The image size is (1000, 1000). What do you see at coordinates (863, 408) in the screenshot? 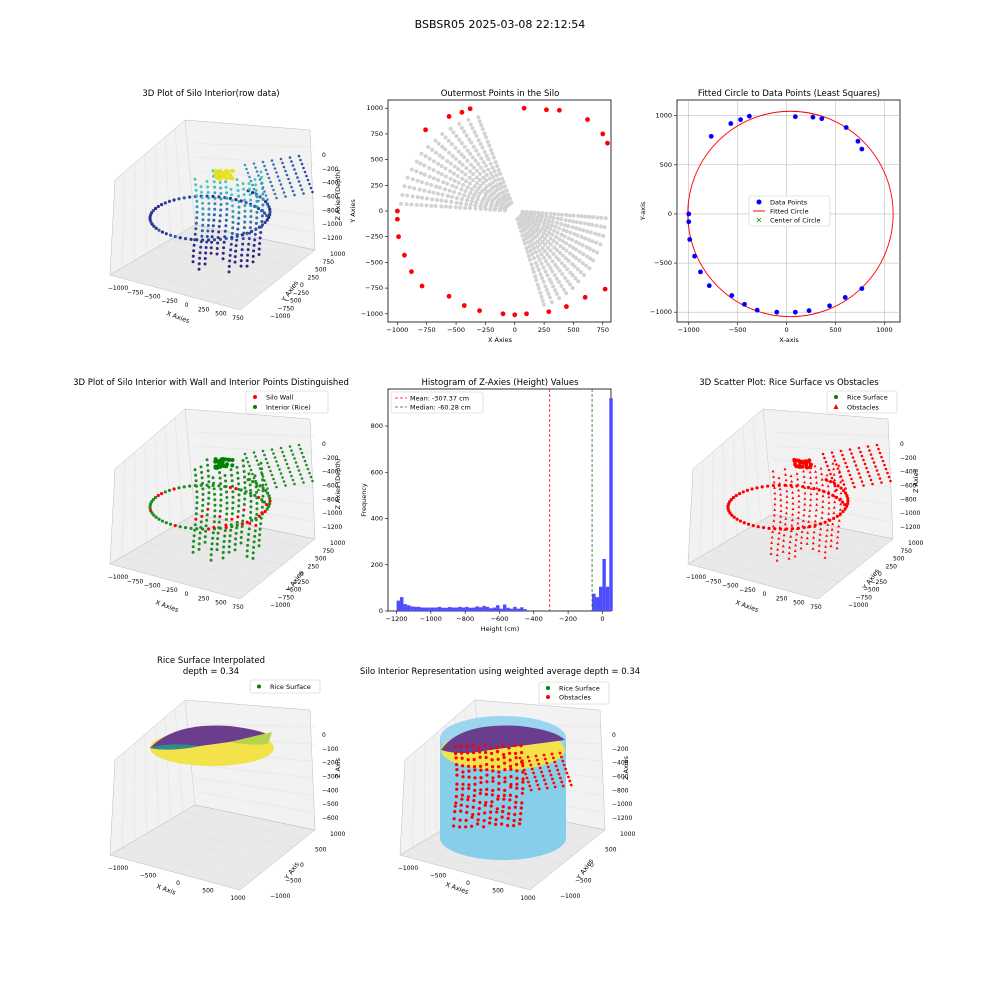
I see `legend-obstacles: Obstacles` at bounding box center [863, 408].